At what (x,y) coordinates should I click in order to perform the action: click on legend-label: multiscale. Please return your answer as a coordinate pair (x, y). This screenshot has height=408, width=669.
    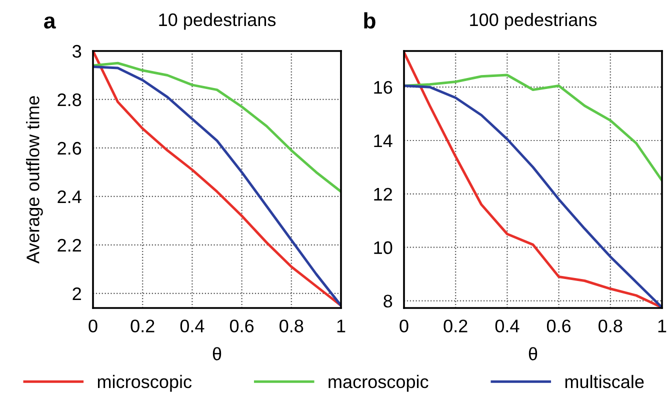
    Looking at the image, I should click on (604, 381).